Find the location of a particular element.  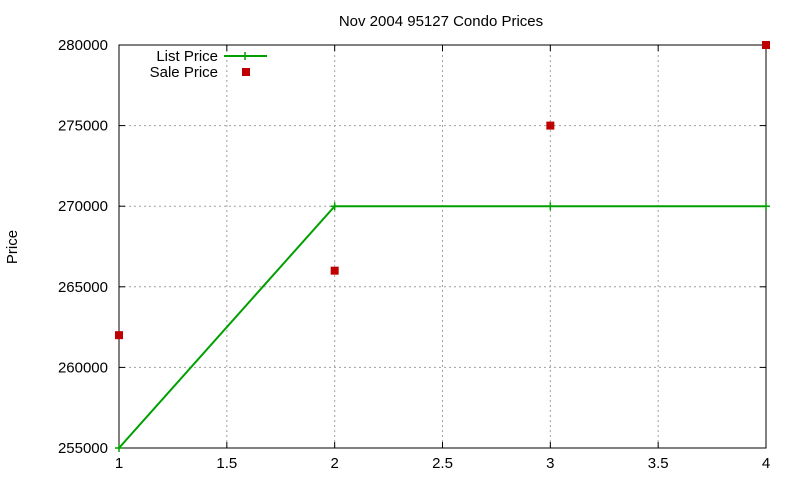

y-tick-label: 255000 is located at coordinates (83, 448).